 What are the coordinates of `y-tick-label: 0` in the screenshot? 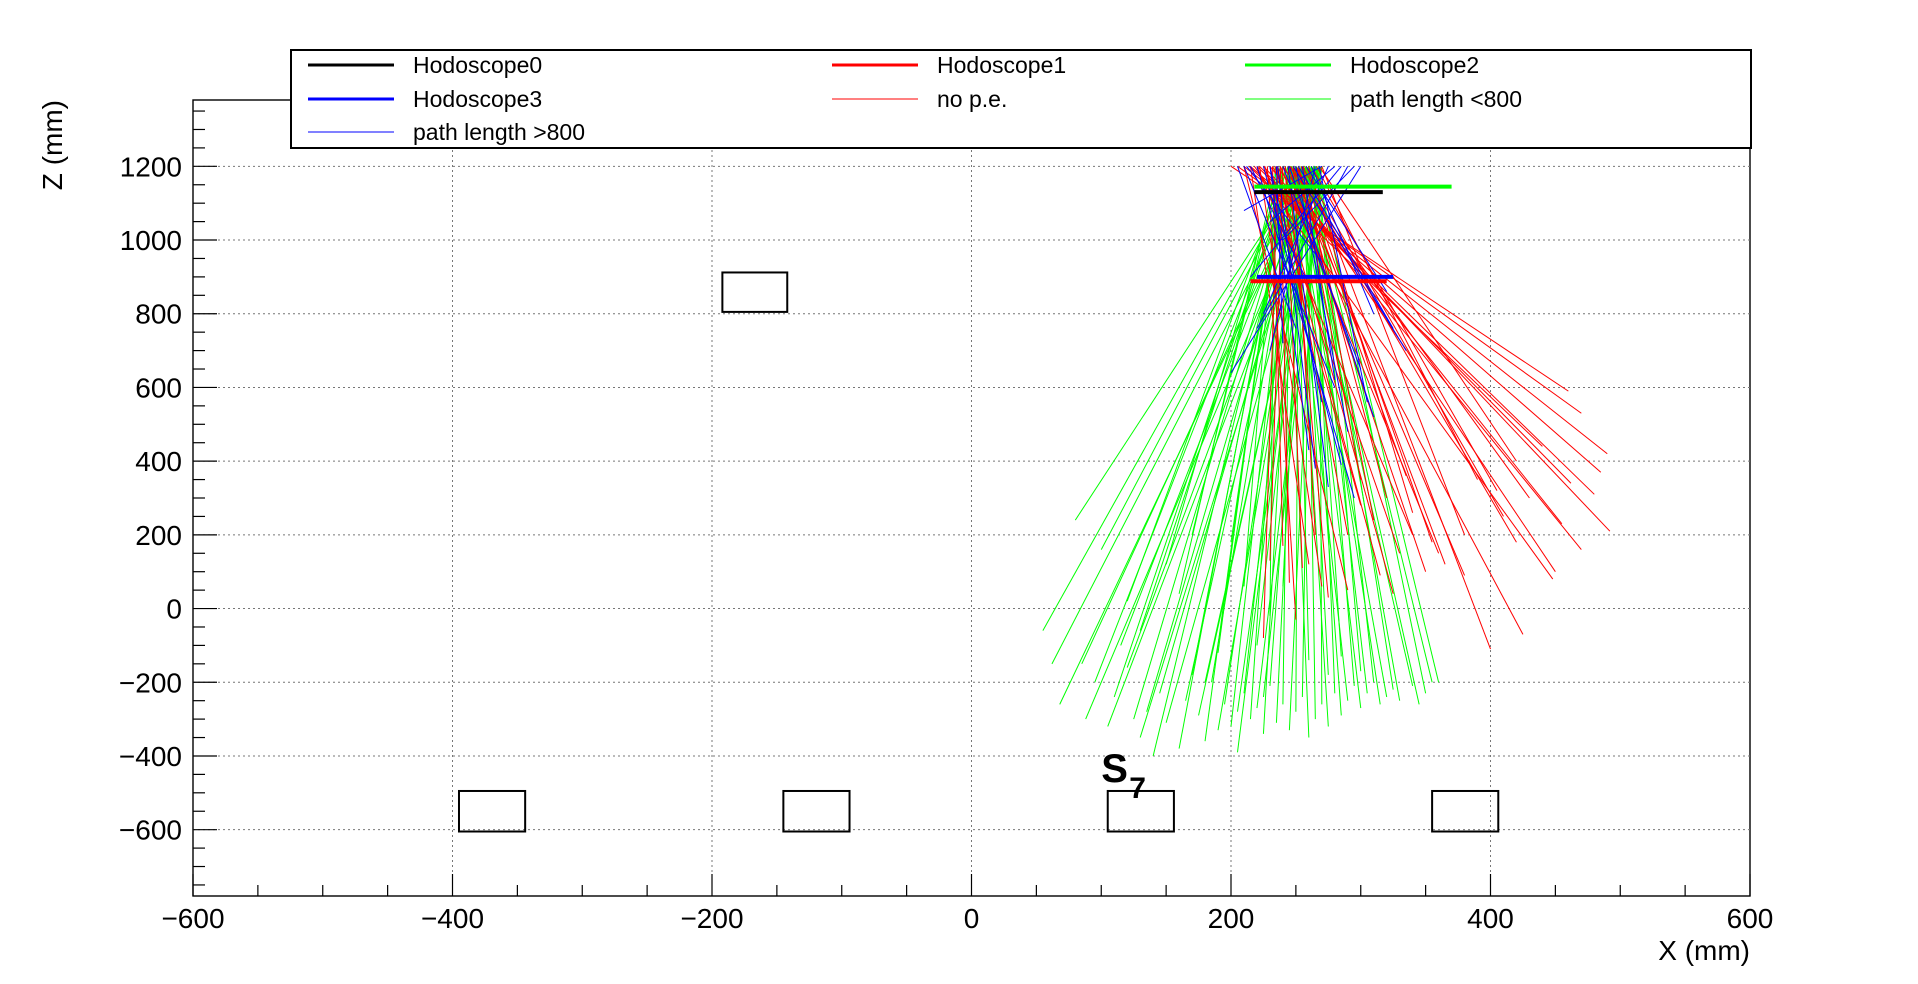 It's located at (174, 609).